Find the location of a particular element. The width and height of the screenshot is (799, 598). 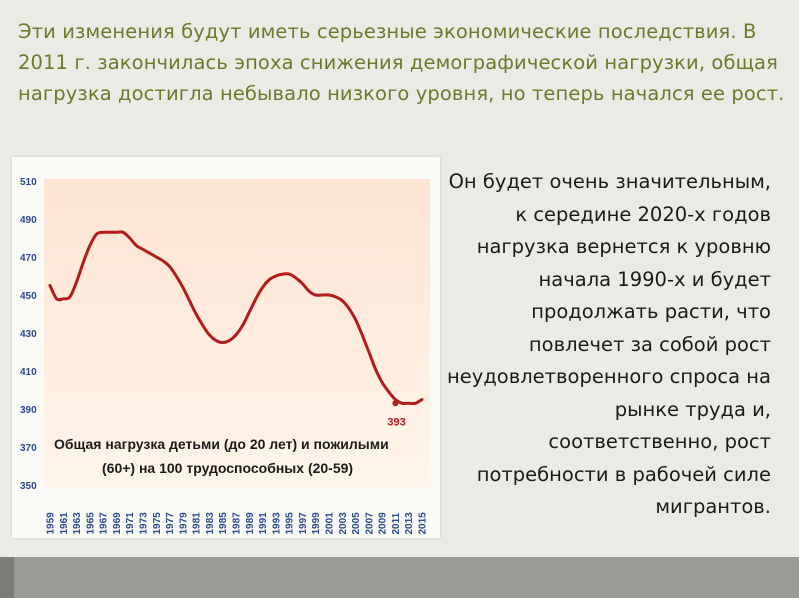

x-tick-label: 1991 is located at coordinates (263, 523).